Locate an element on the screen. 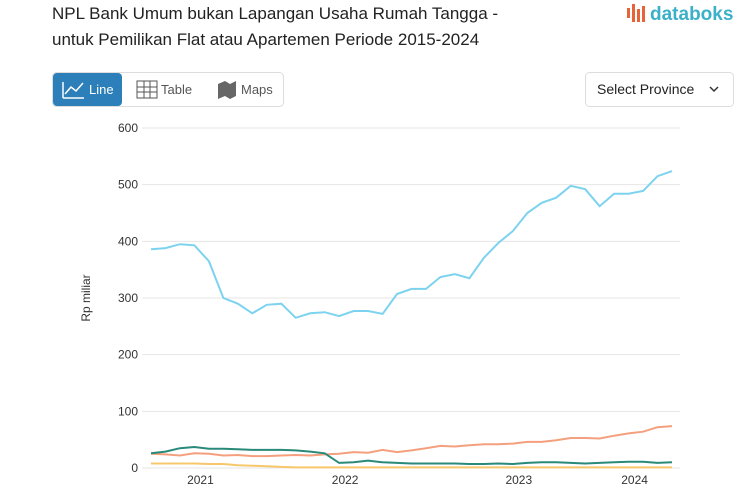  tab-label: Maps is located at coordinates (257, 89).